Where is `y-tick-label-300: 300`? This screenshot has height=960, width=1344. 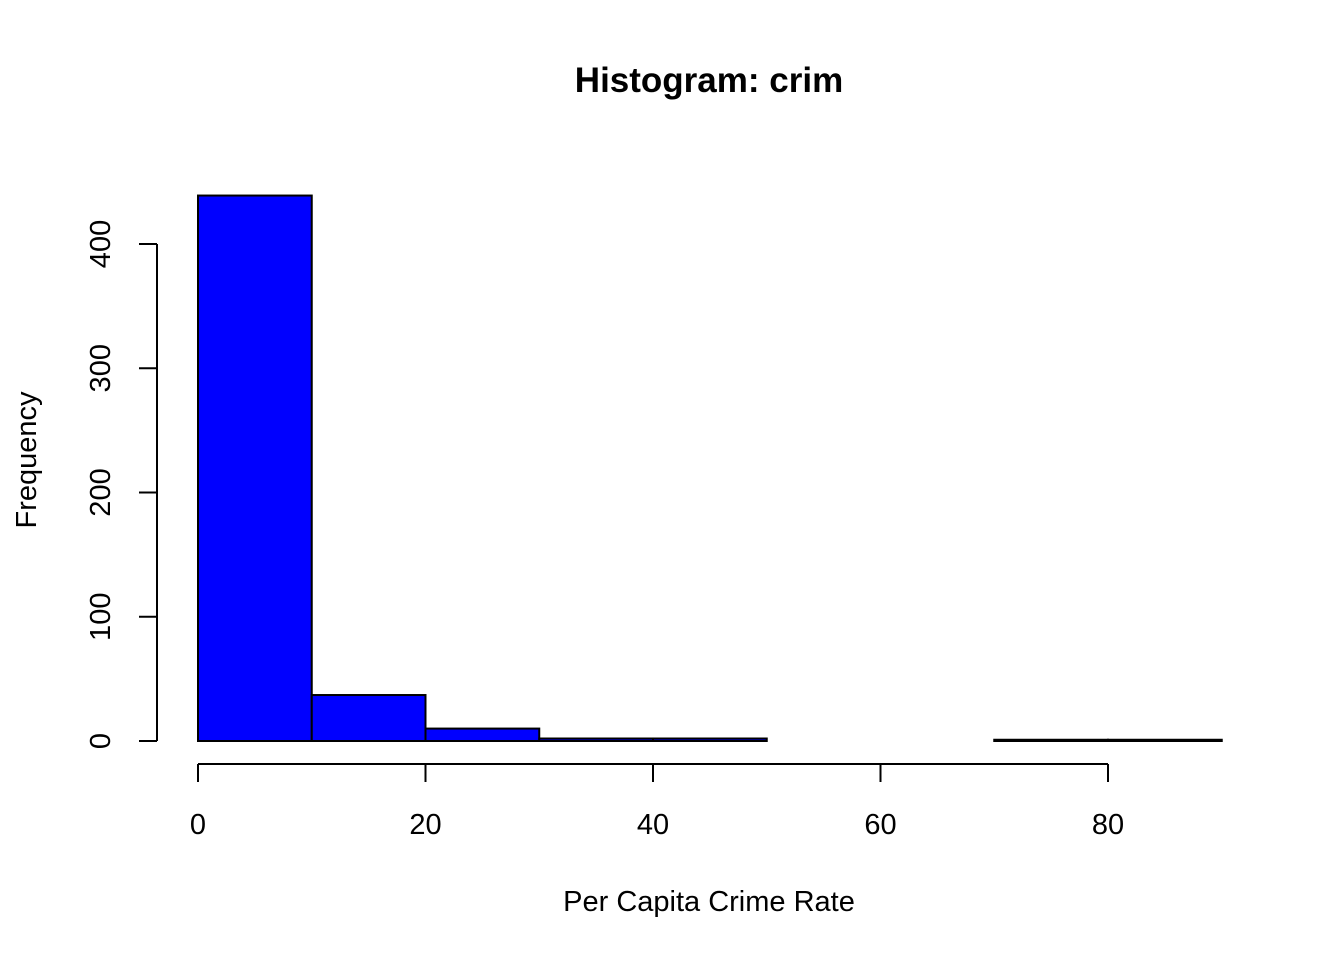 y-tick-label-300: 300 is located at coordinates (101, 368).